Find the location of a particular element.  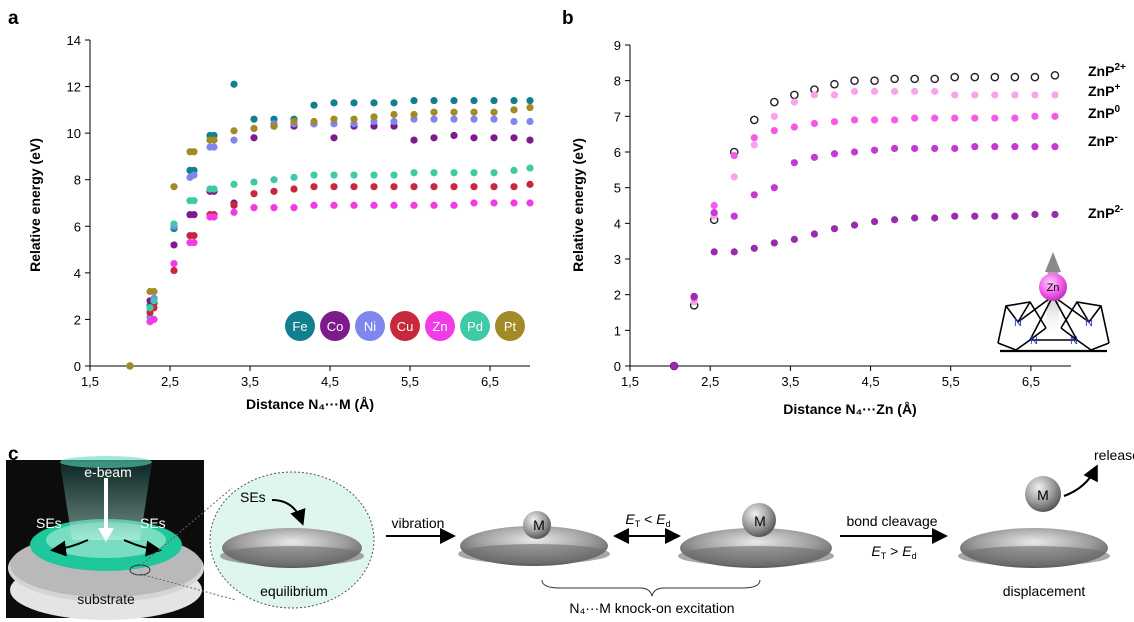

displacement-label: displacement is located at coordinates (1044, 591).